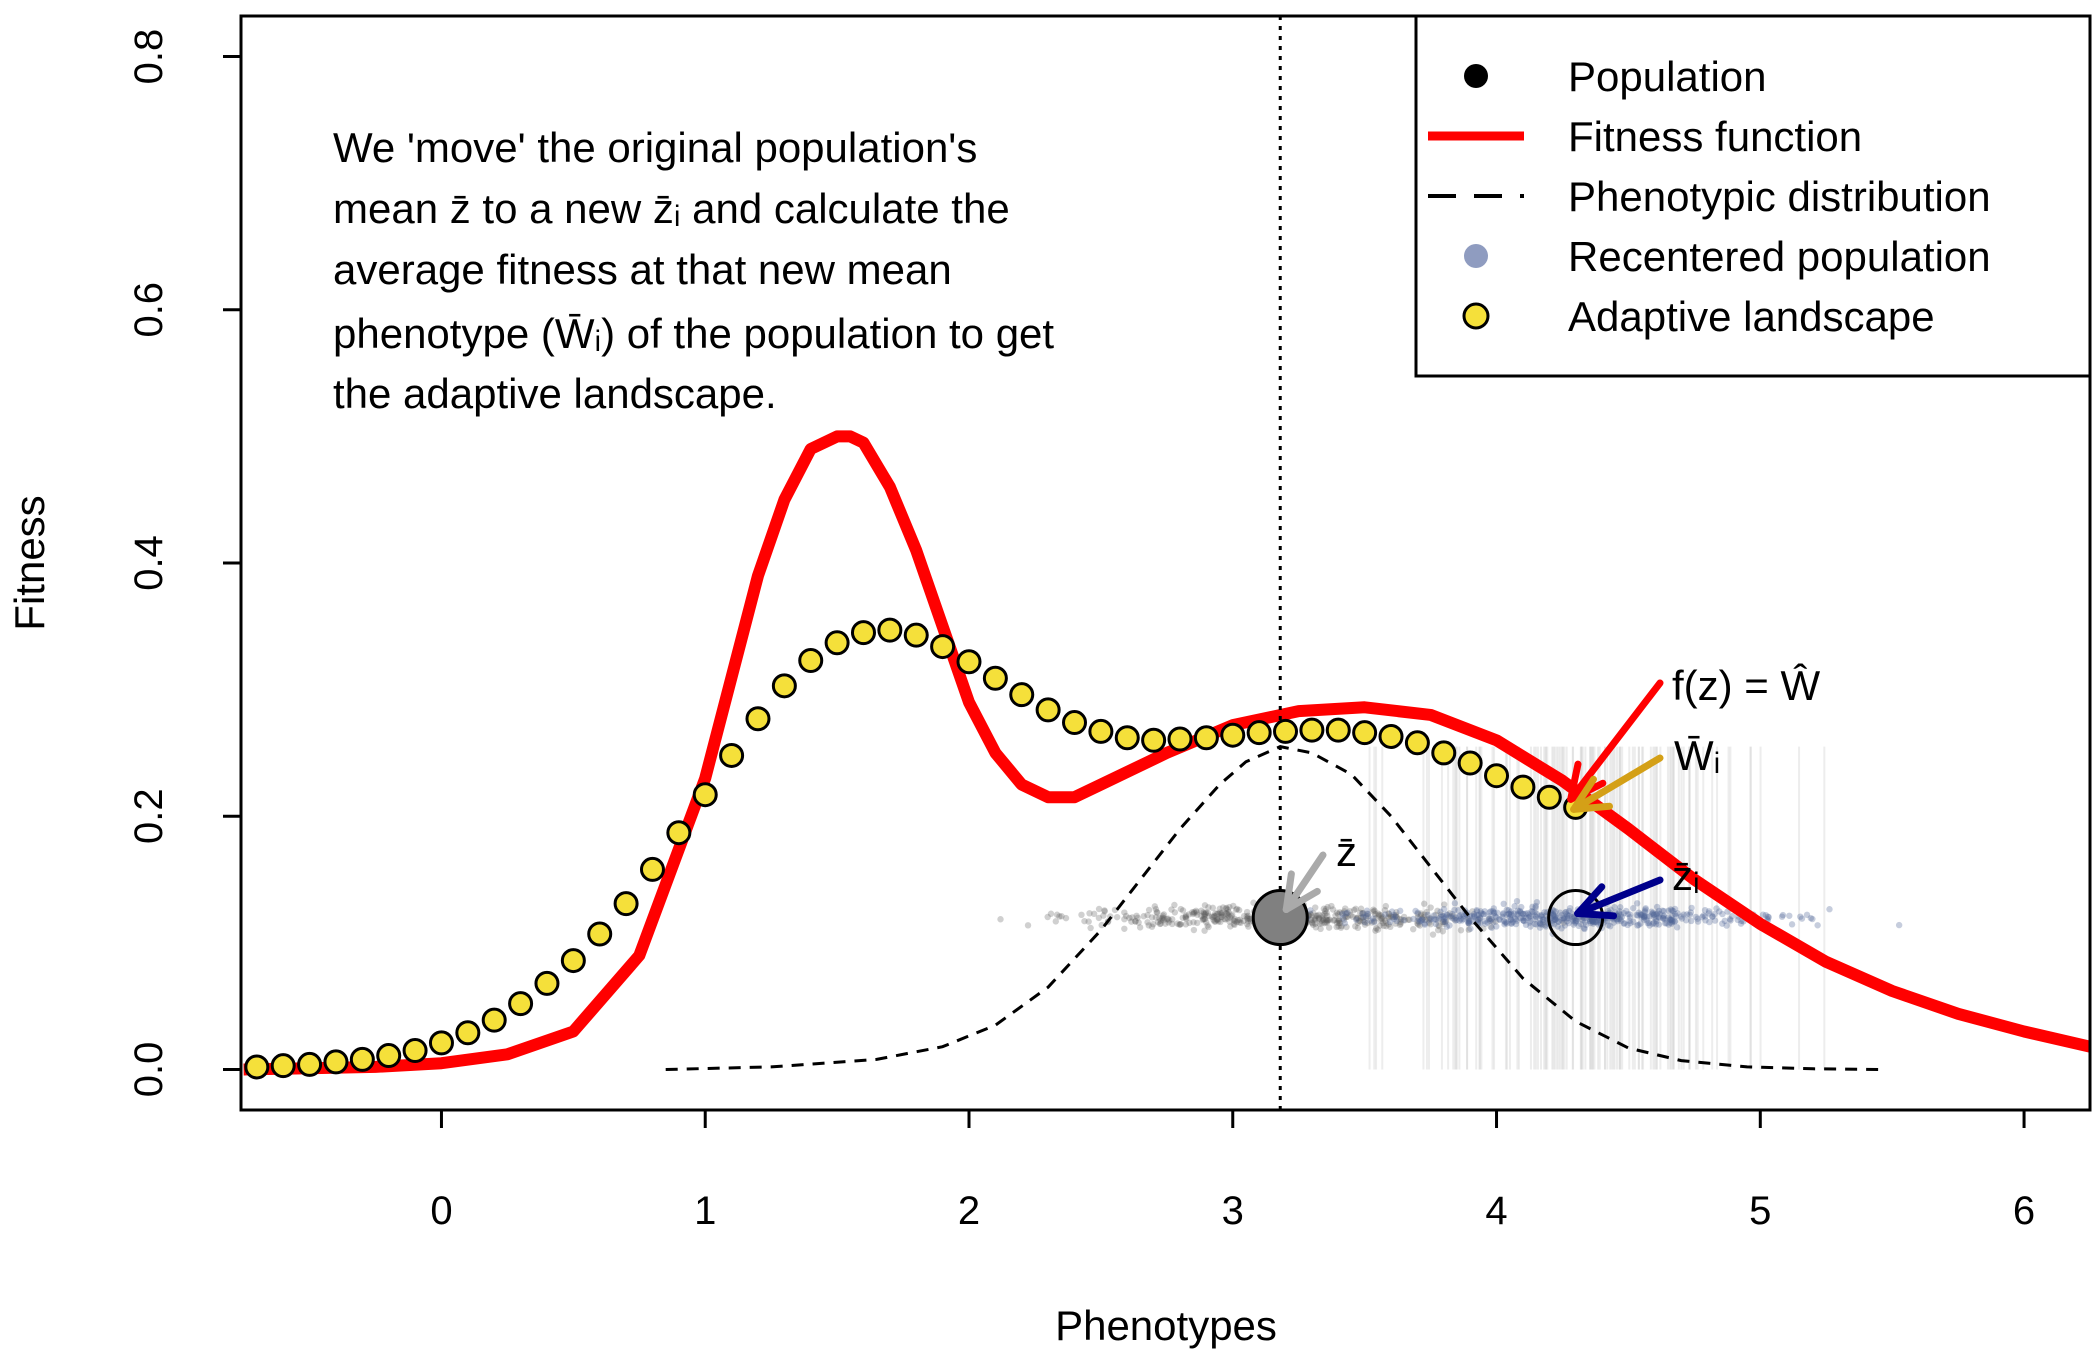 This screenshot has width=2100, height=1350. Describe the element at coordinates (1304, 882) in the screenshot. I see `mean-phenotype-arrow` at that location.